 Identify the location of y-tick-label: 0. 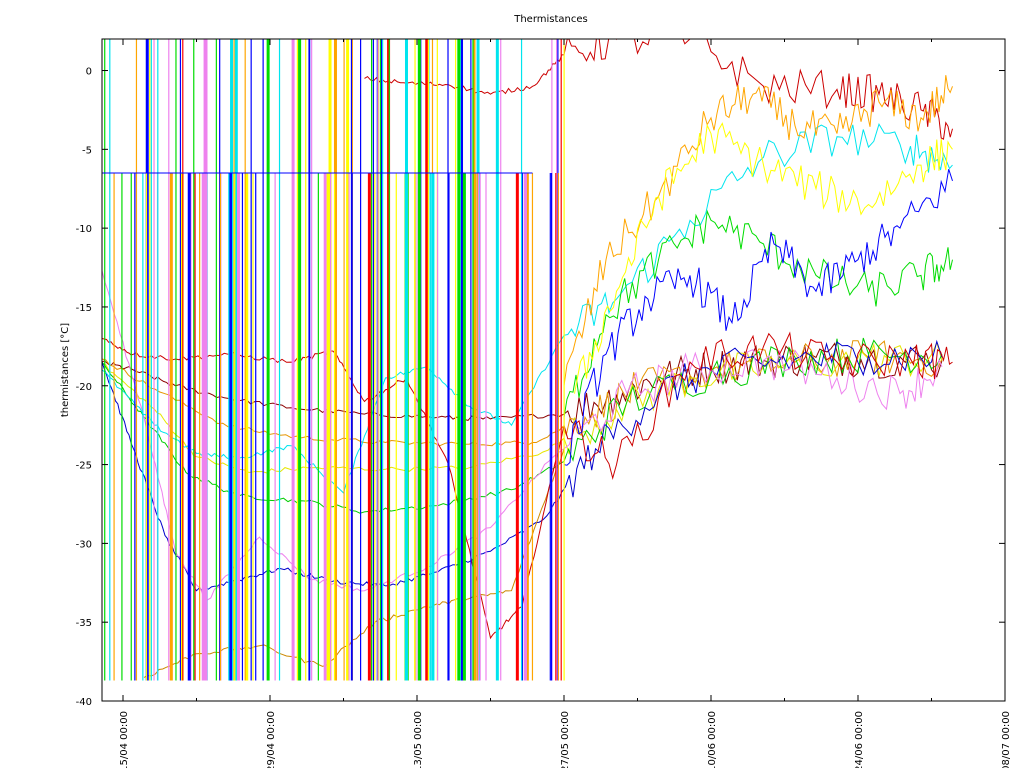
(89, 72).